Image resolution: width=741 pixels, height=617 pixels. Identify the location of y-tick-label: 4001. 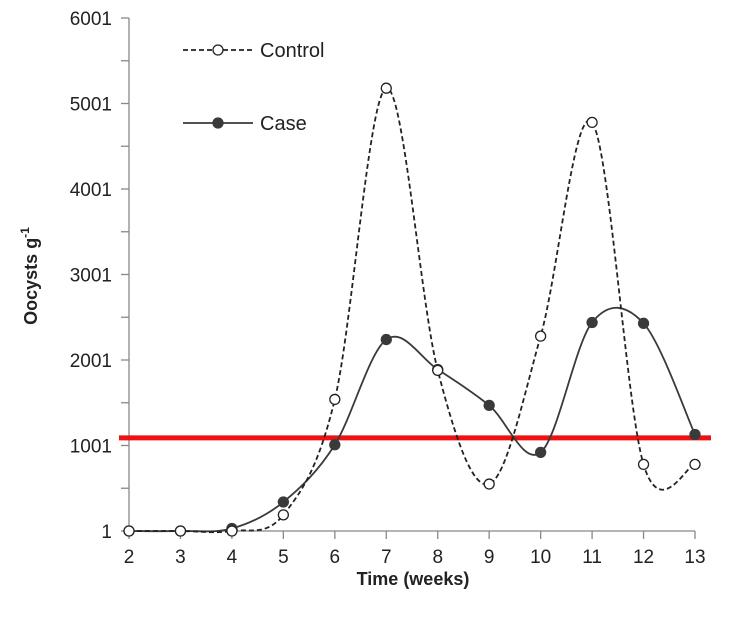
(91, 190).